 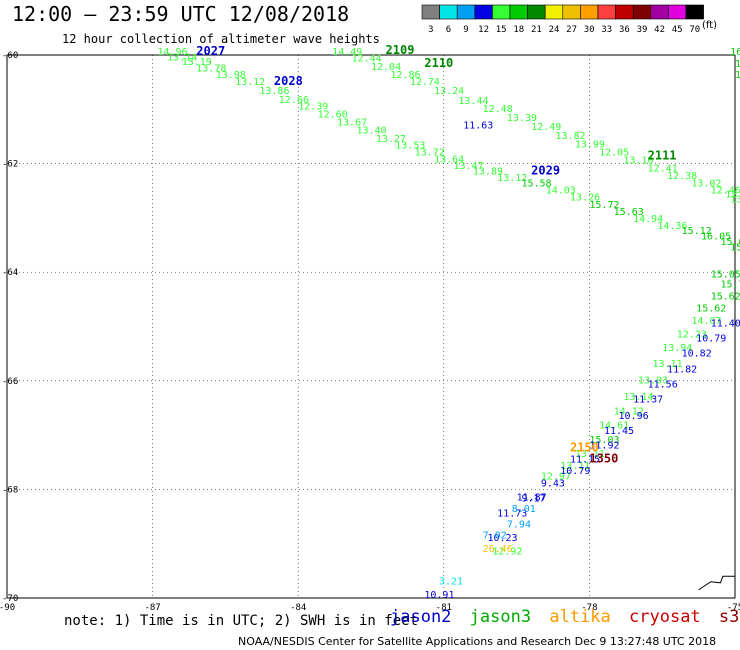 I want to click on sat-legend-jason3: jason3, so click(x=500, y=617).